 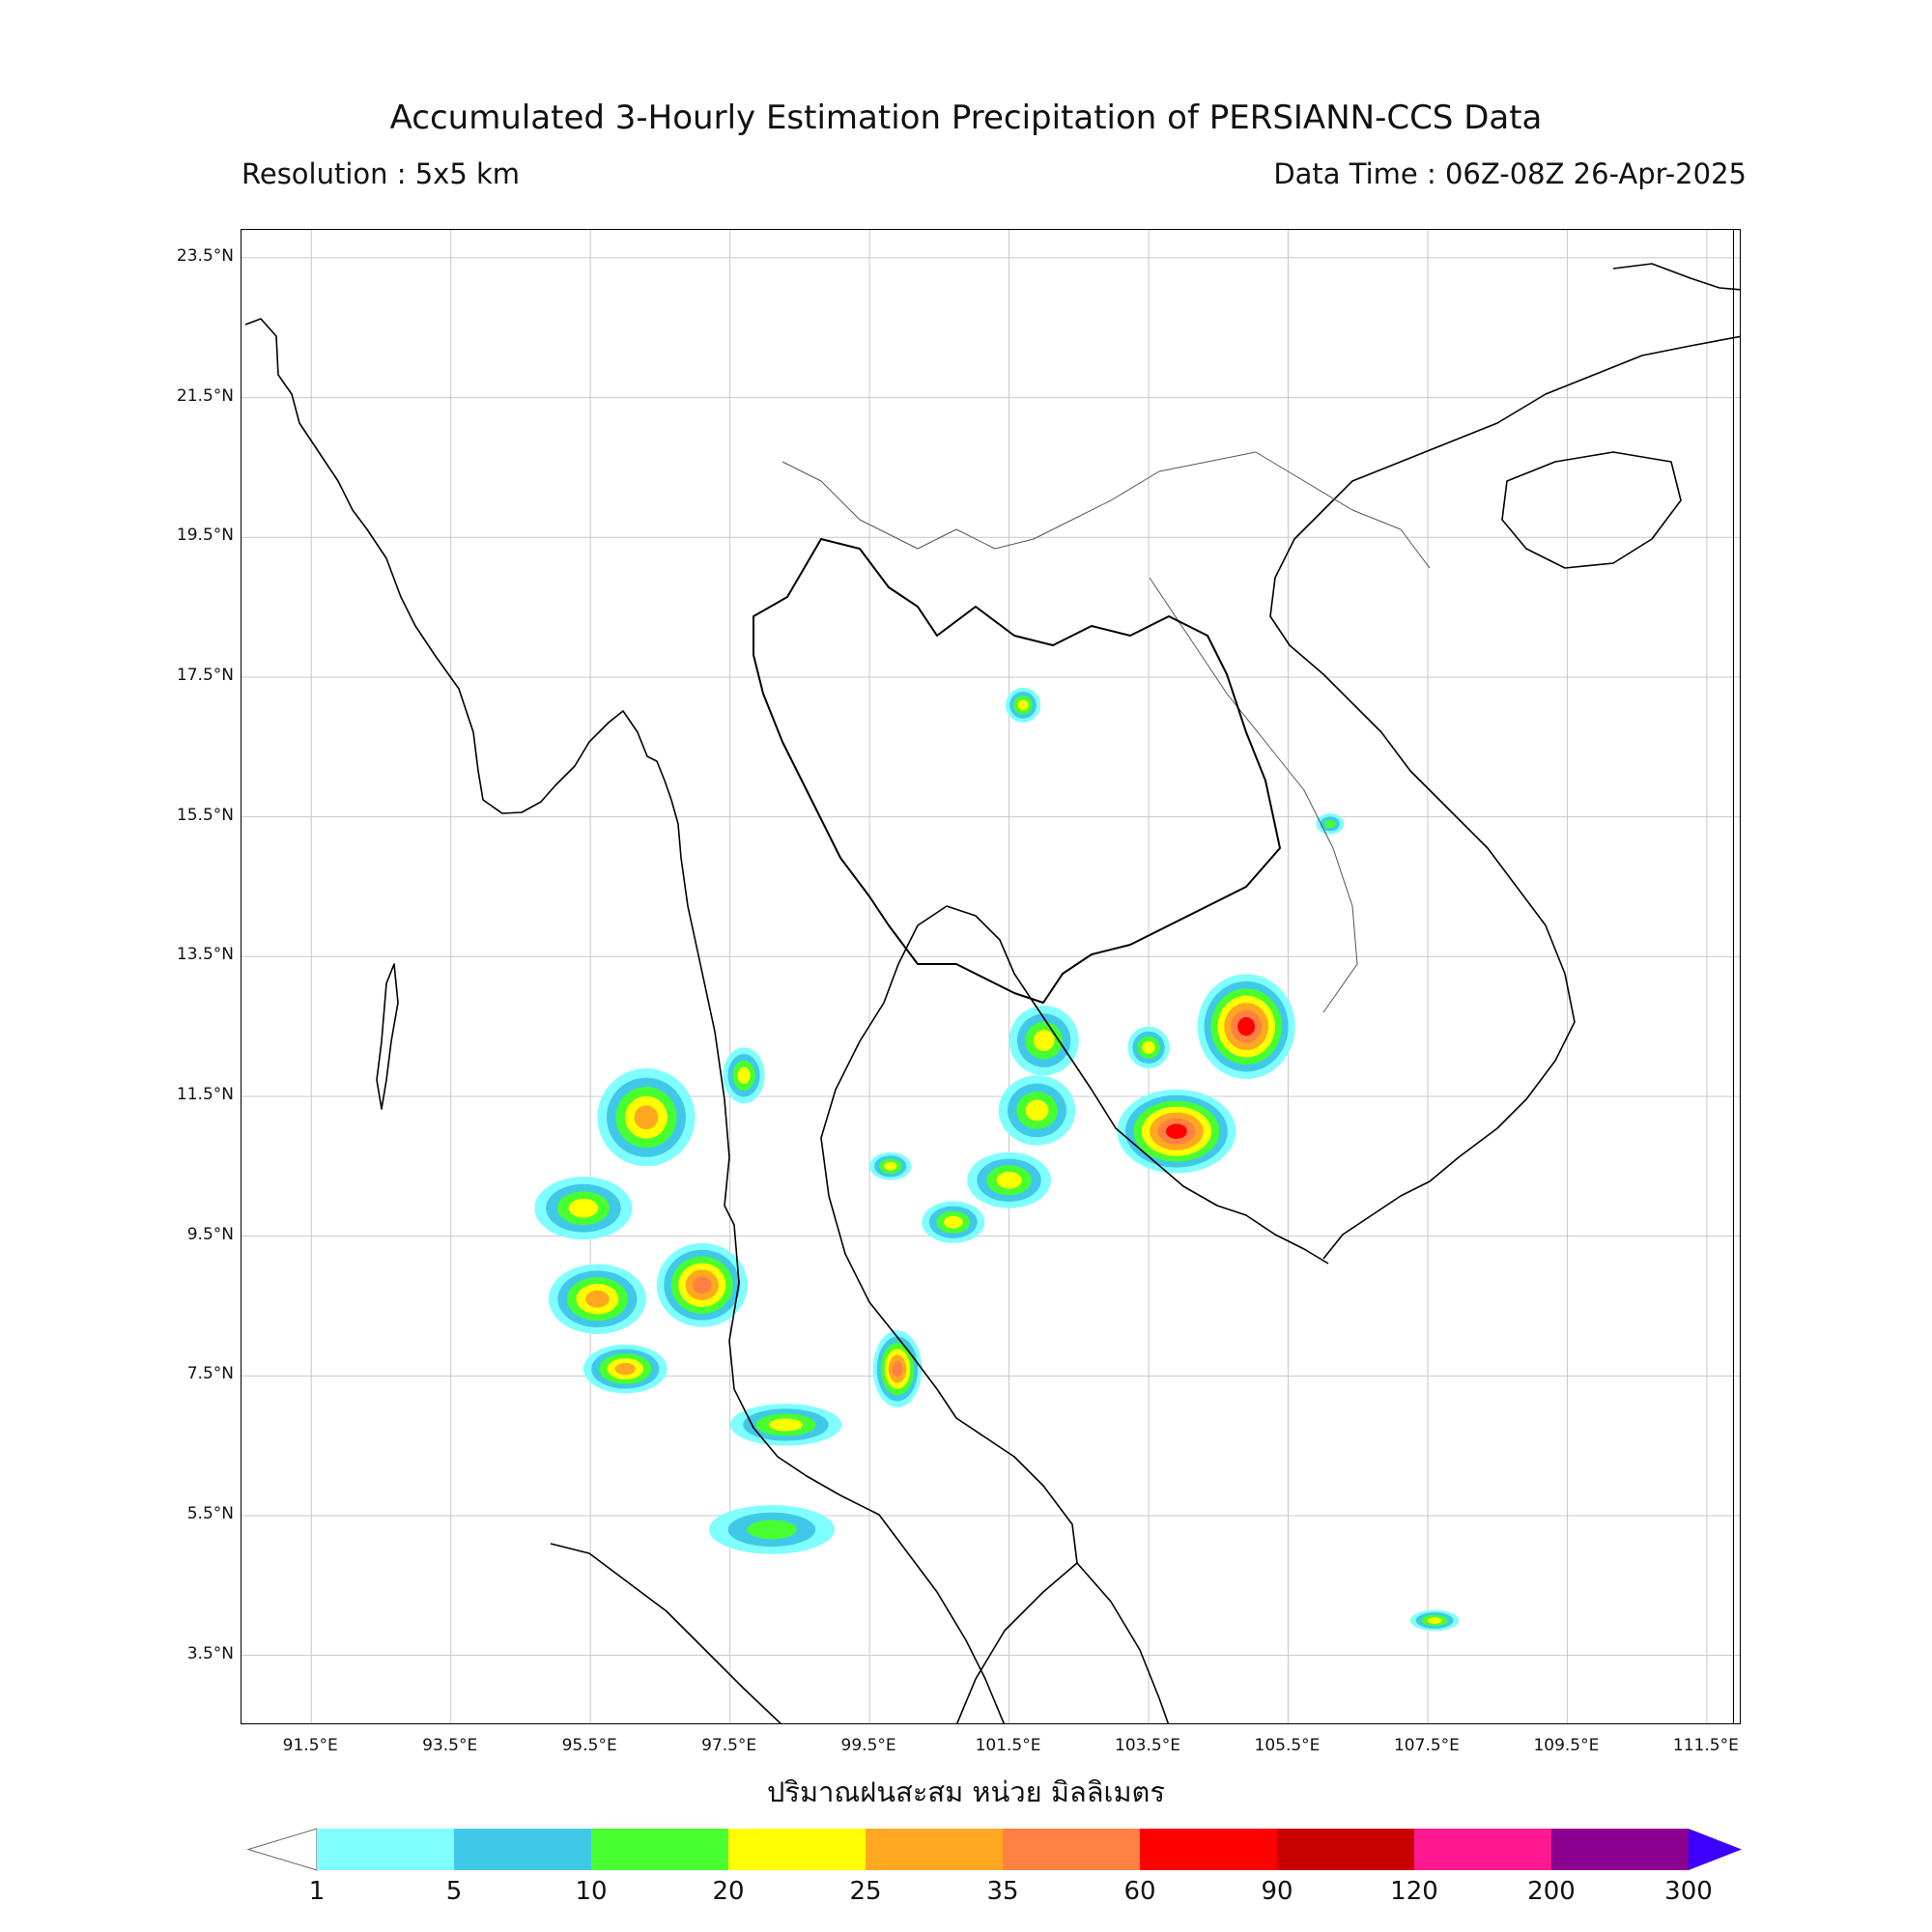 I want to click on colorbar-level-label: 120, so click(x=1414, y=1891).